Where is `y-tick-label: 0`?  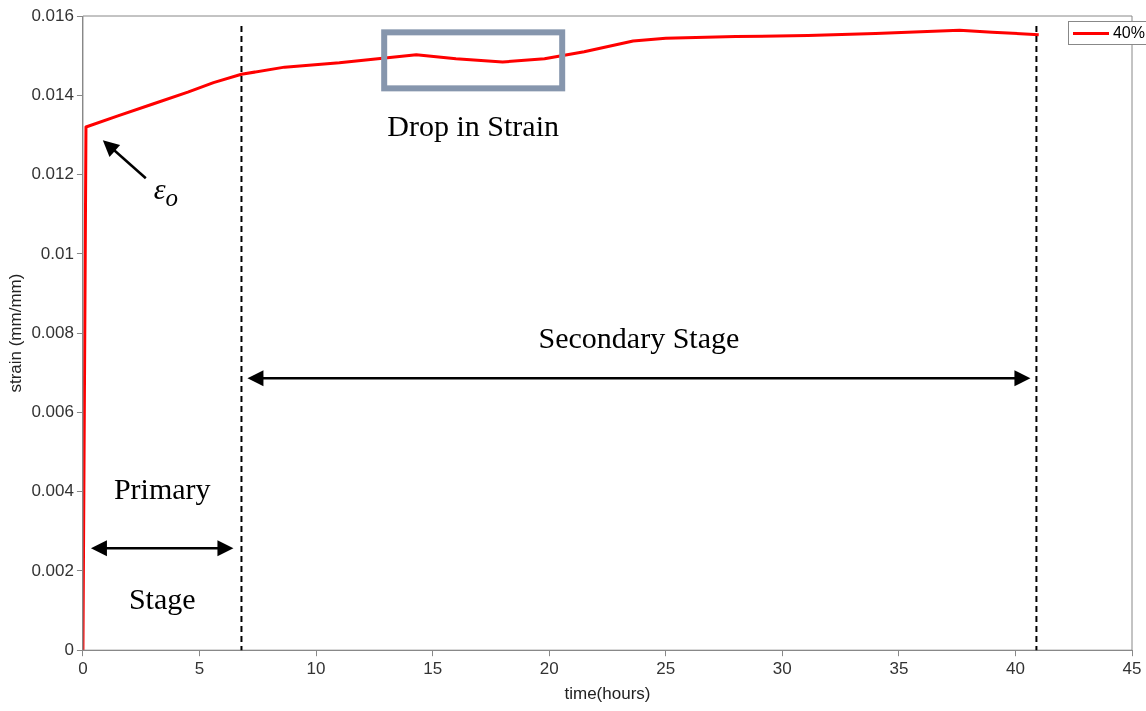
y-tick-label: 0 is located at coordinates (69, 649).